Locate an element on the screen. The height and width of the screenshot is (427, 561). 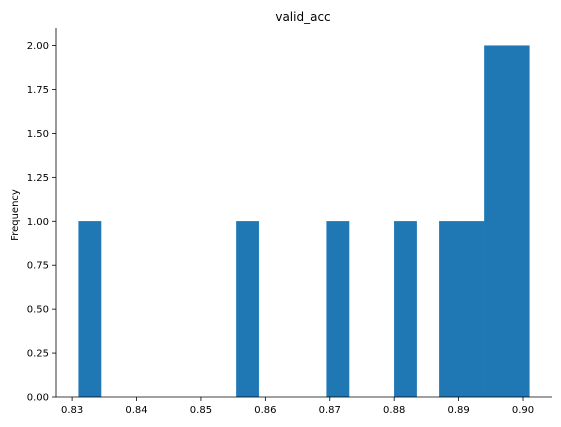
x-tick-label-5: 0.88 is located at coordinates (394, 410).